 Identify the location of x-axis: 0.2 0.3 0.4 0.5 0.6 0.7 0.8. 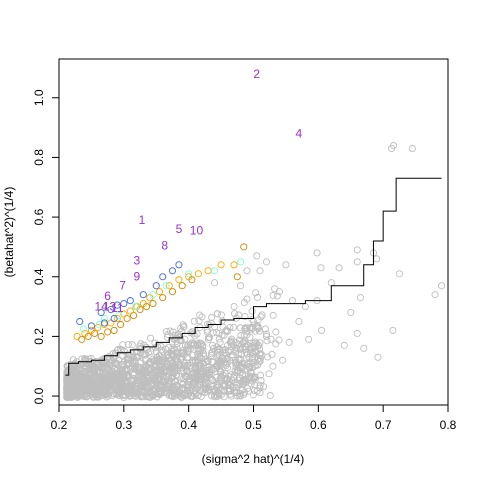
(254, 418).